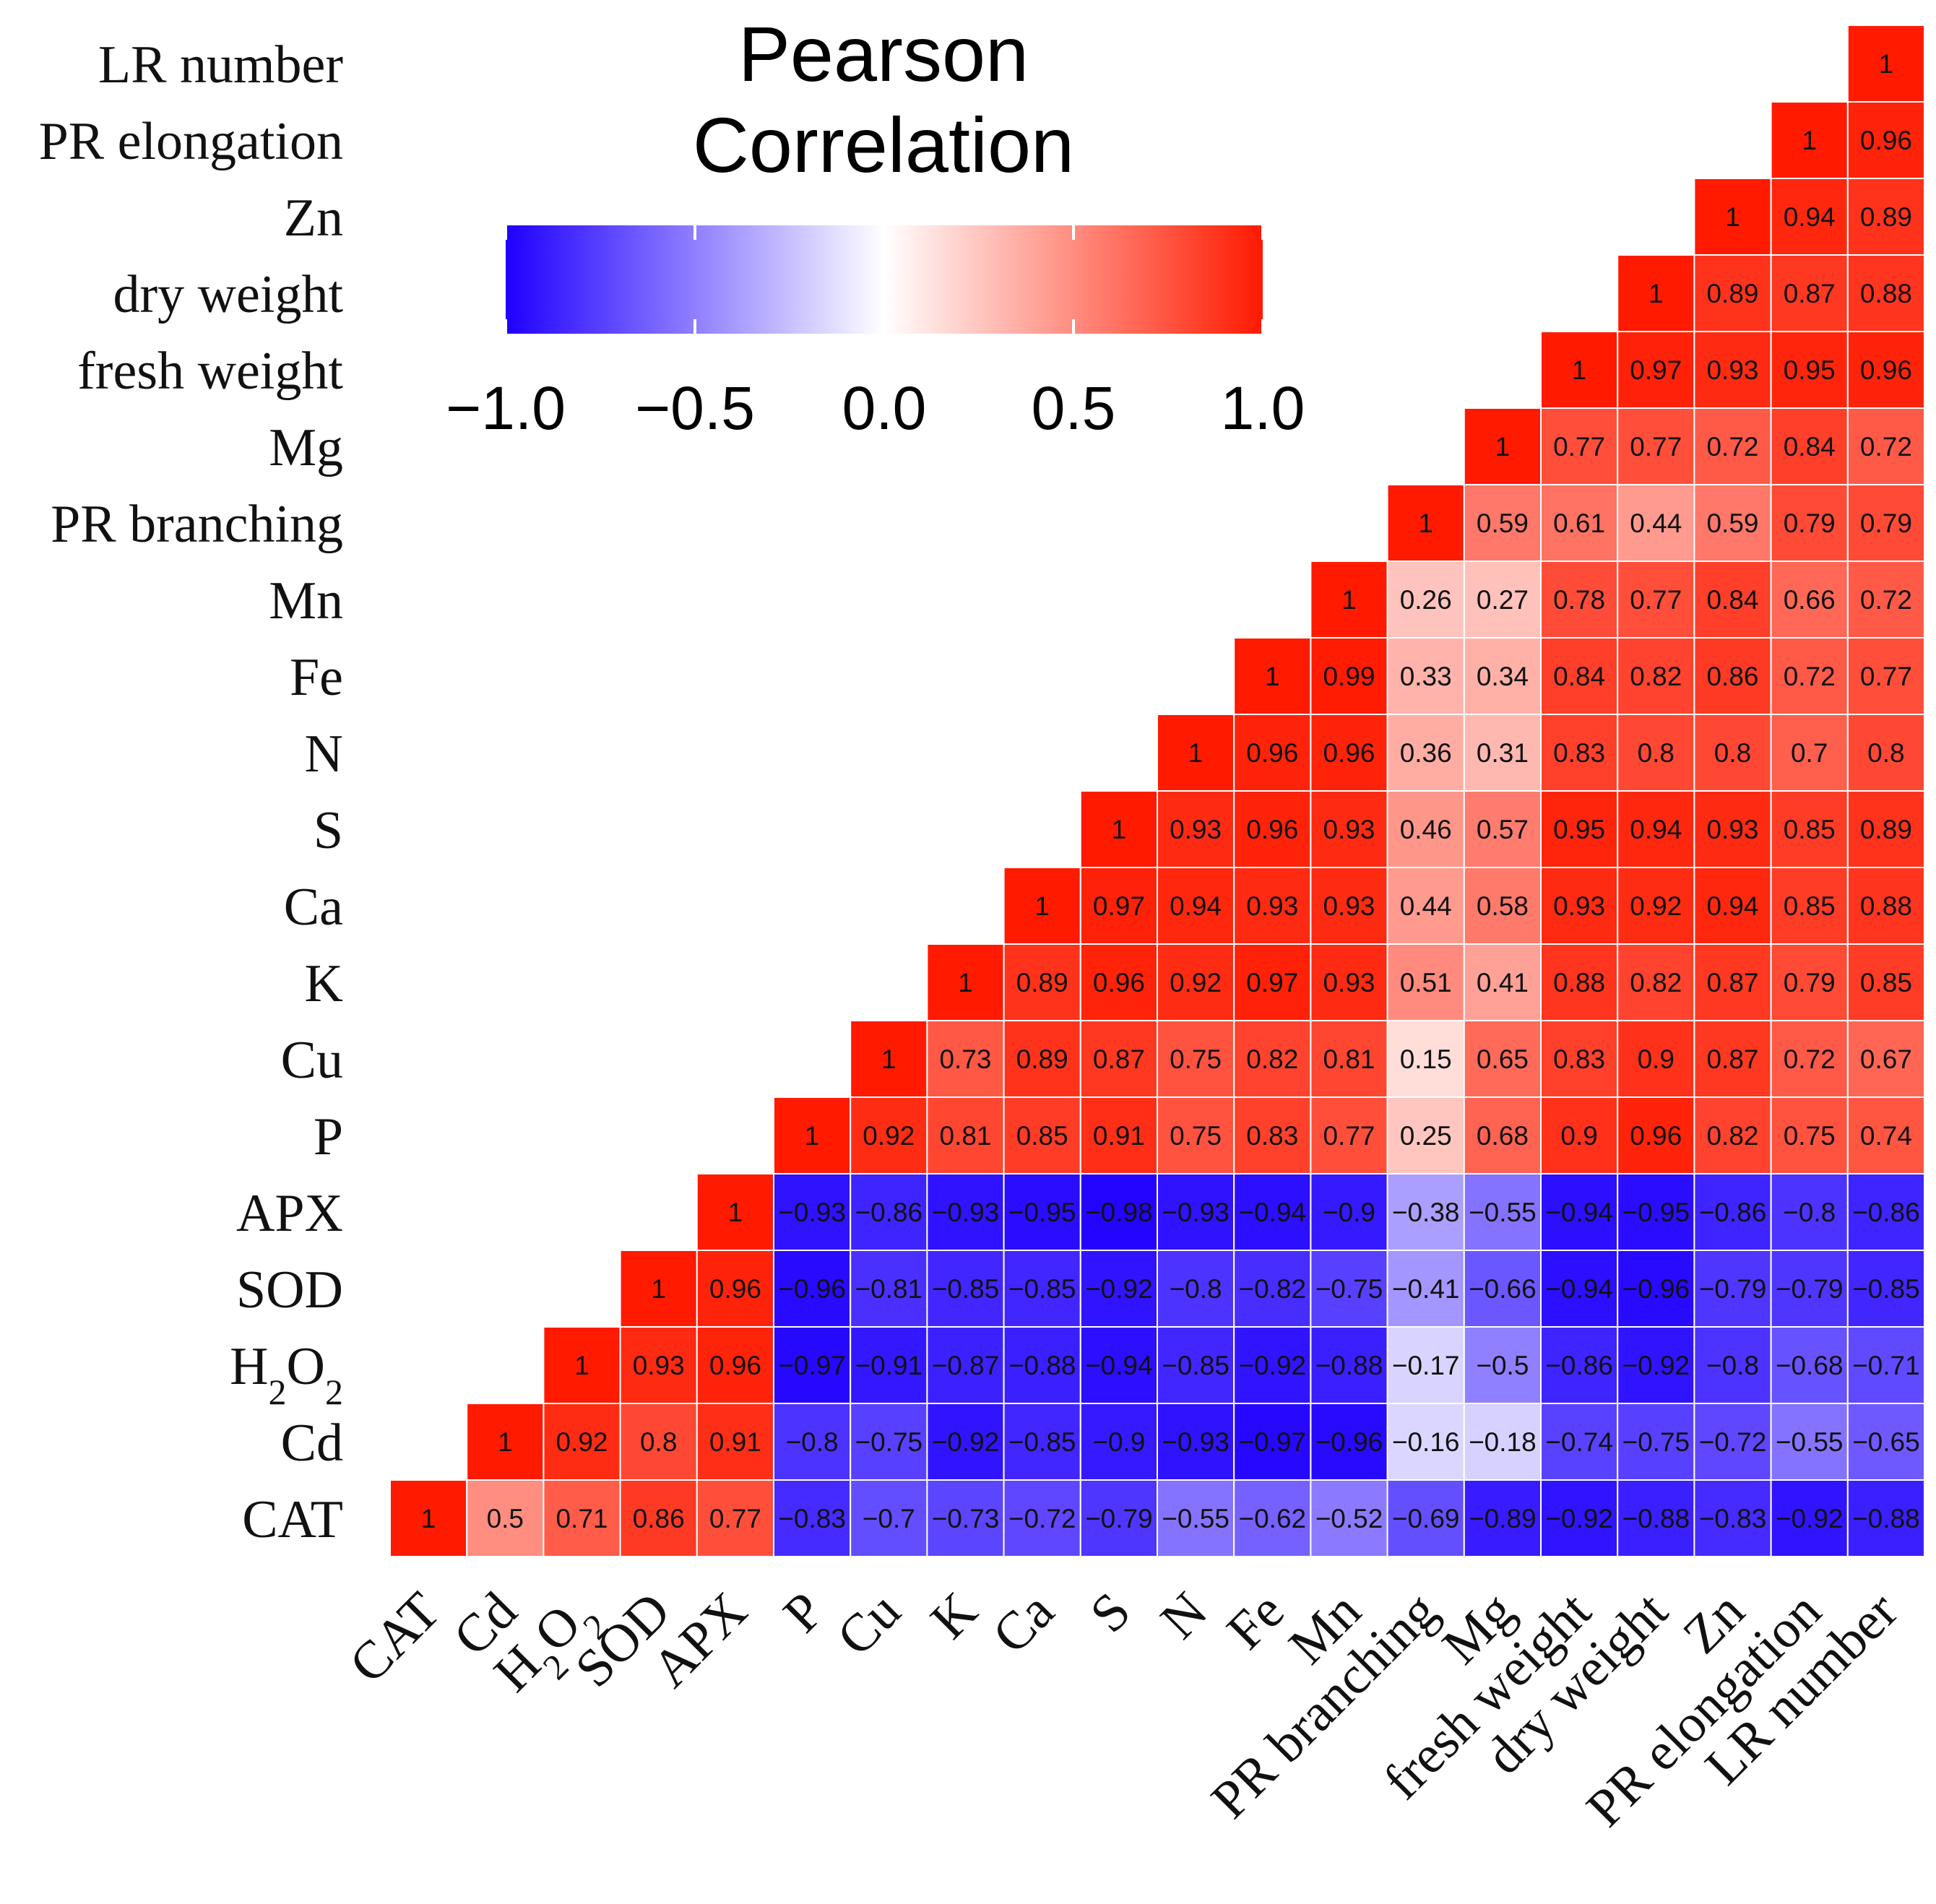 The image size is (1936, 1904). Describe the element at coordinates (1656, 523) in the screenshot. I see `cell-value-pr-branching-dry-weight: 0.44` at that location.